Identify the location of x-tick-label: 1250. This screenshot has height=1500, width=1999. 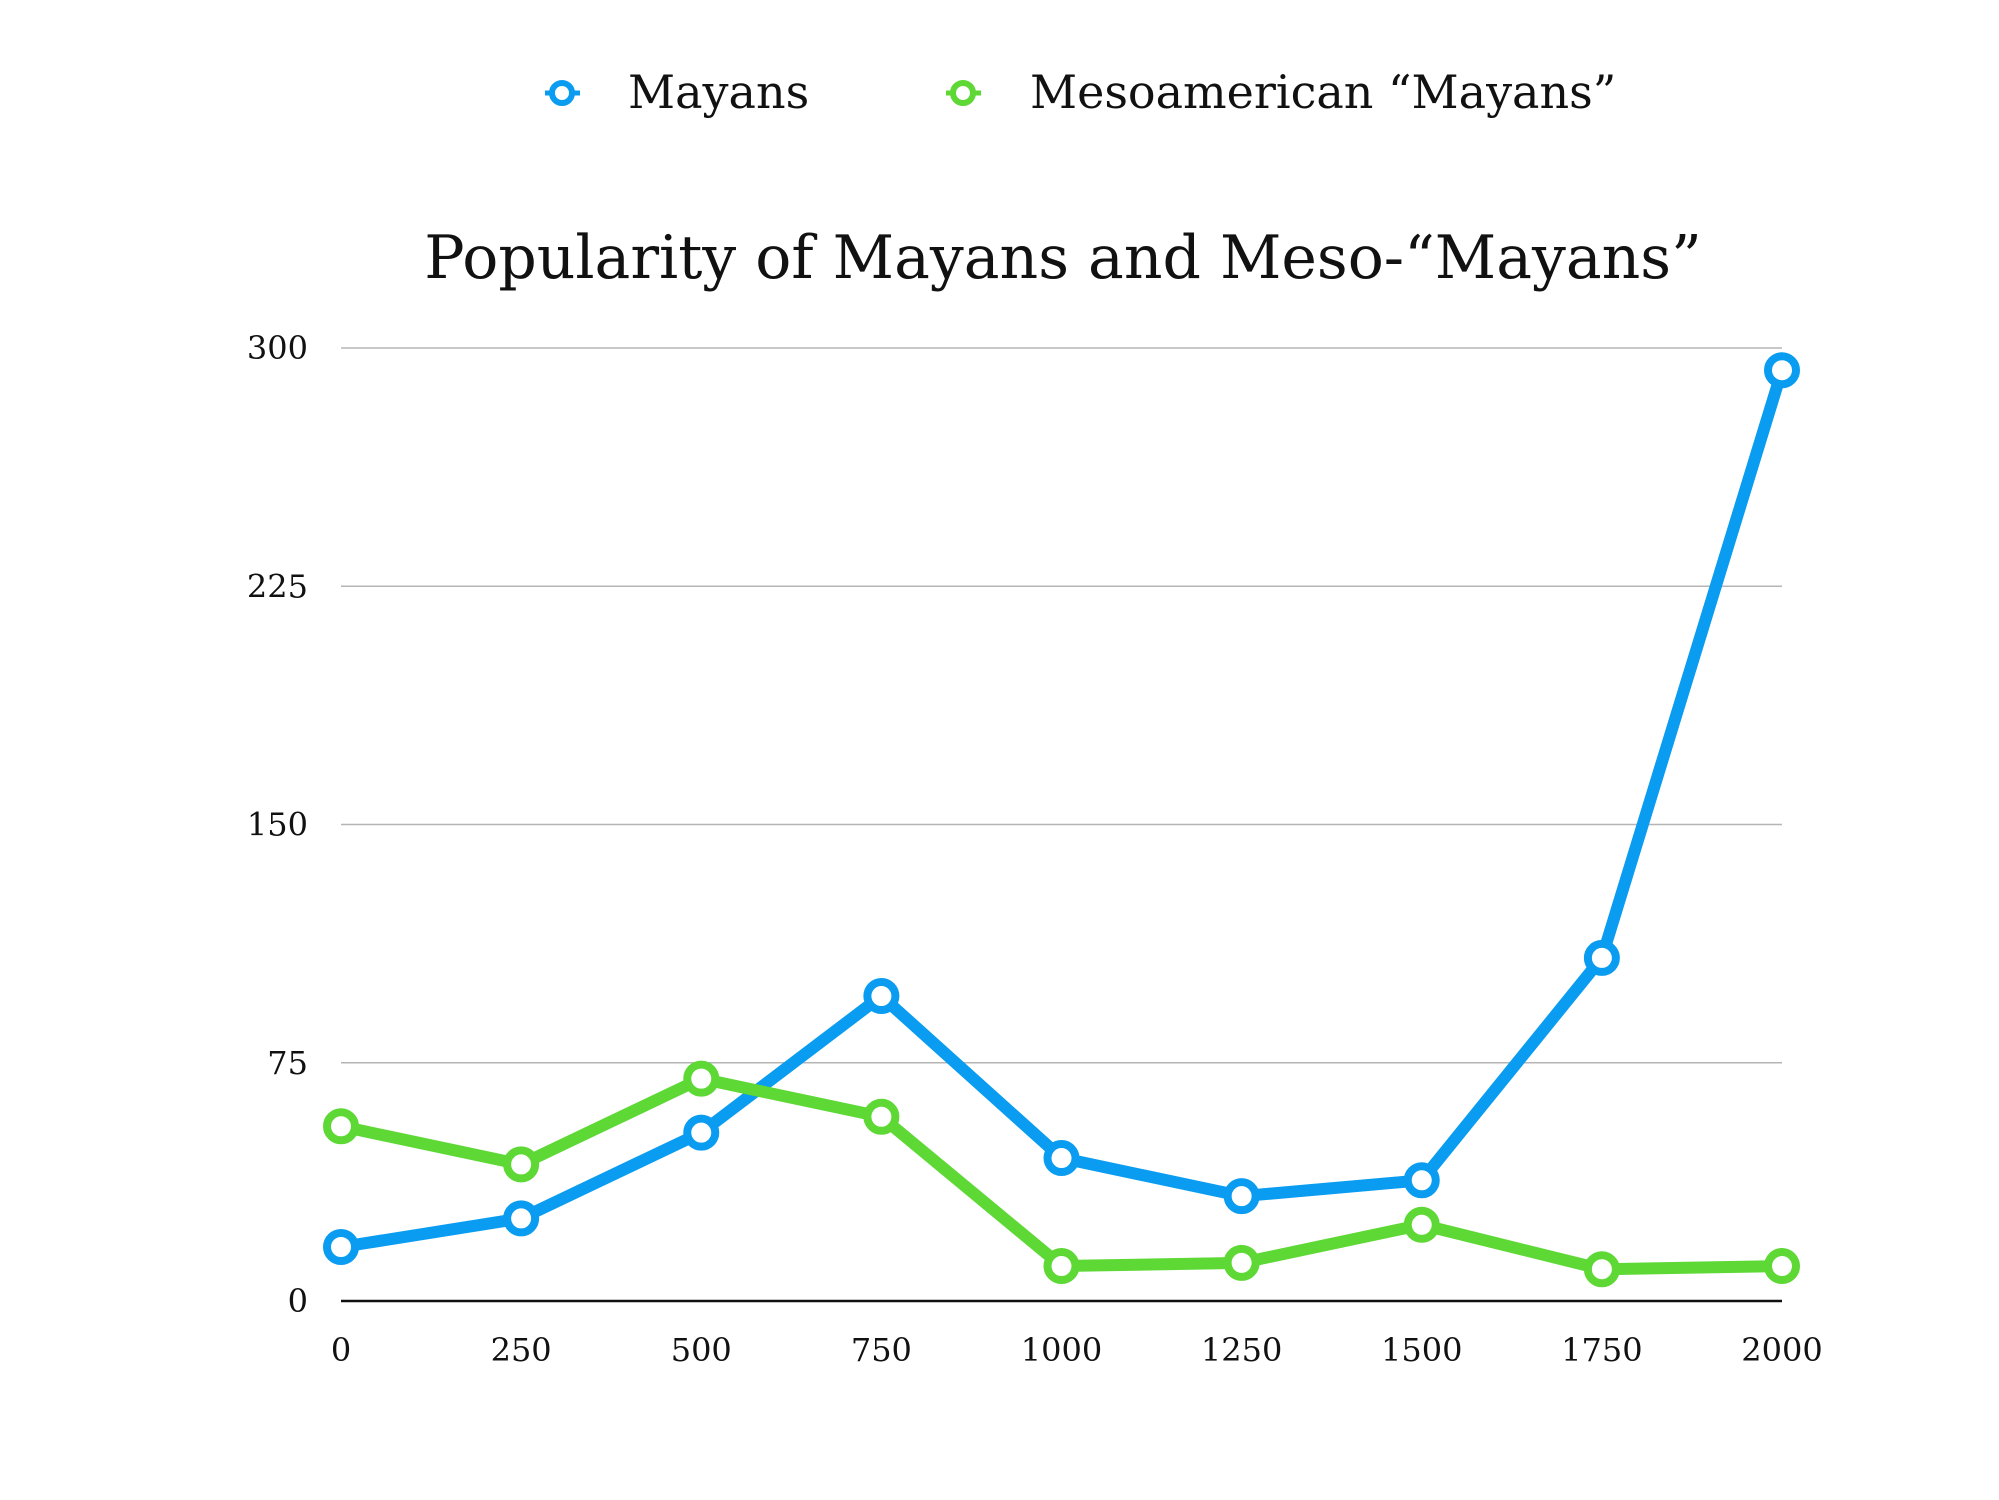
(1241, 1350).